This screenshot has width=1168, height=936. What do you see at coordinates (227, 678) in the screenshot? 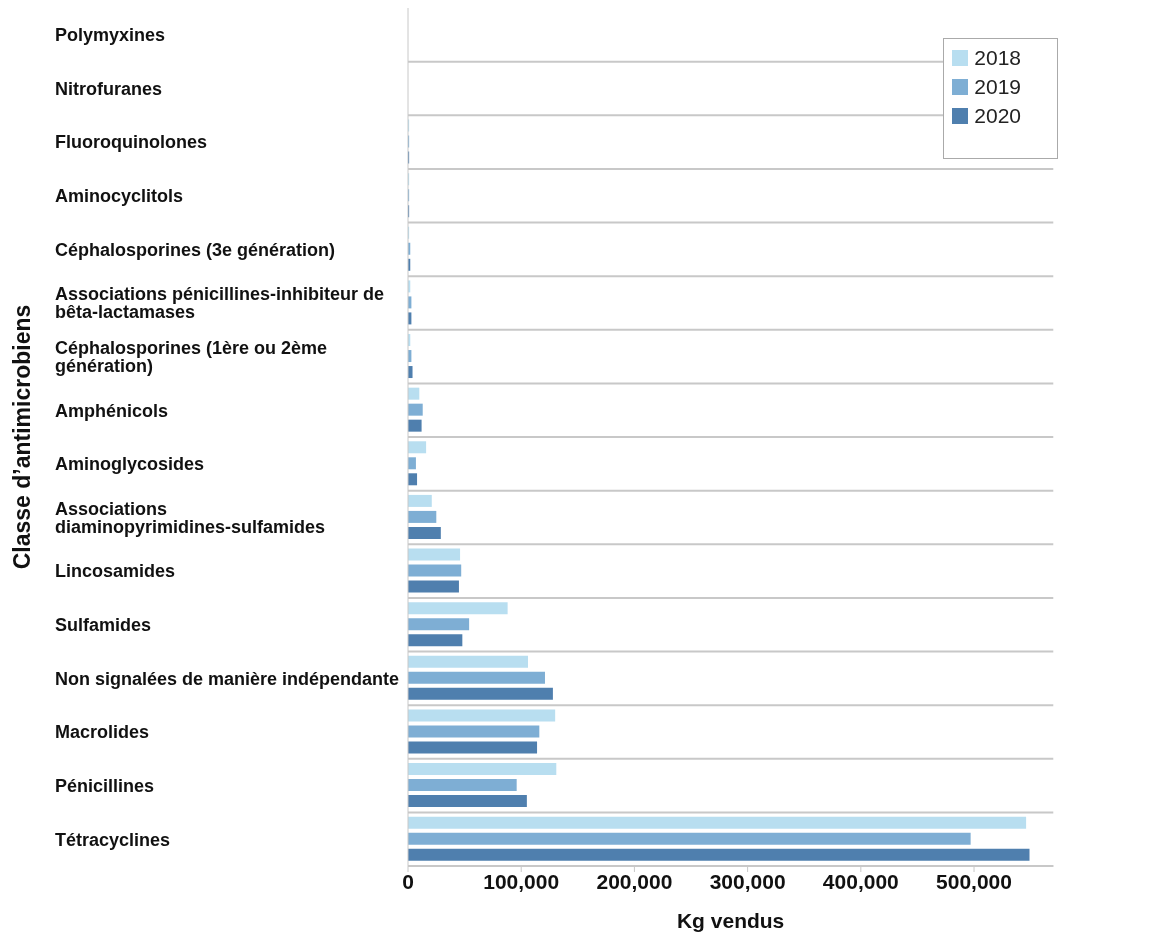
I see `y-tick-label: Non signalées de manière indépendante` at bounding box center [227, 678].